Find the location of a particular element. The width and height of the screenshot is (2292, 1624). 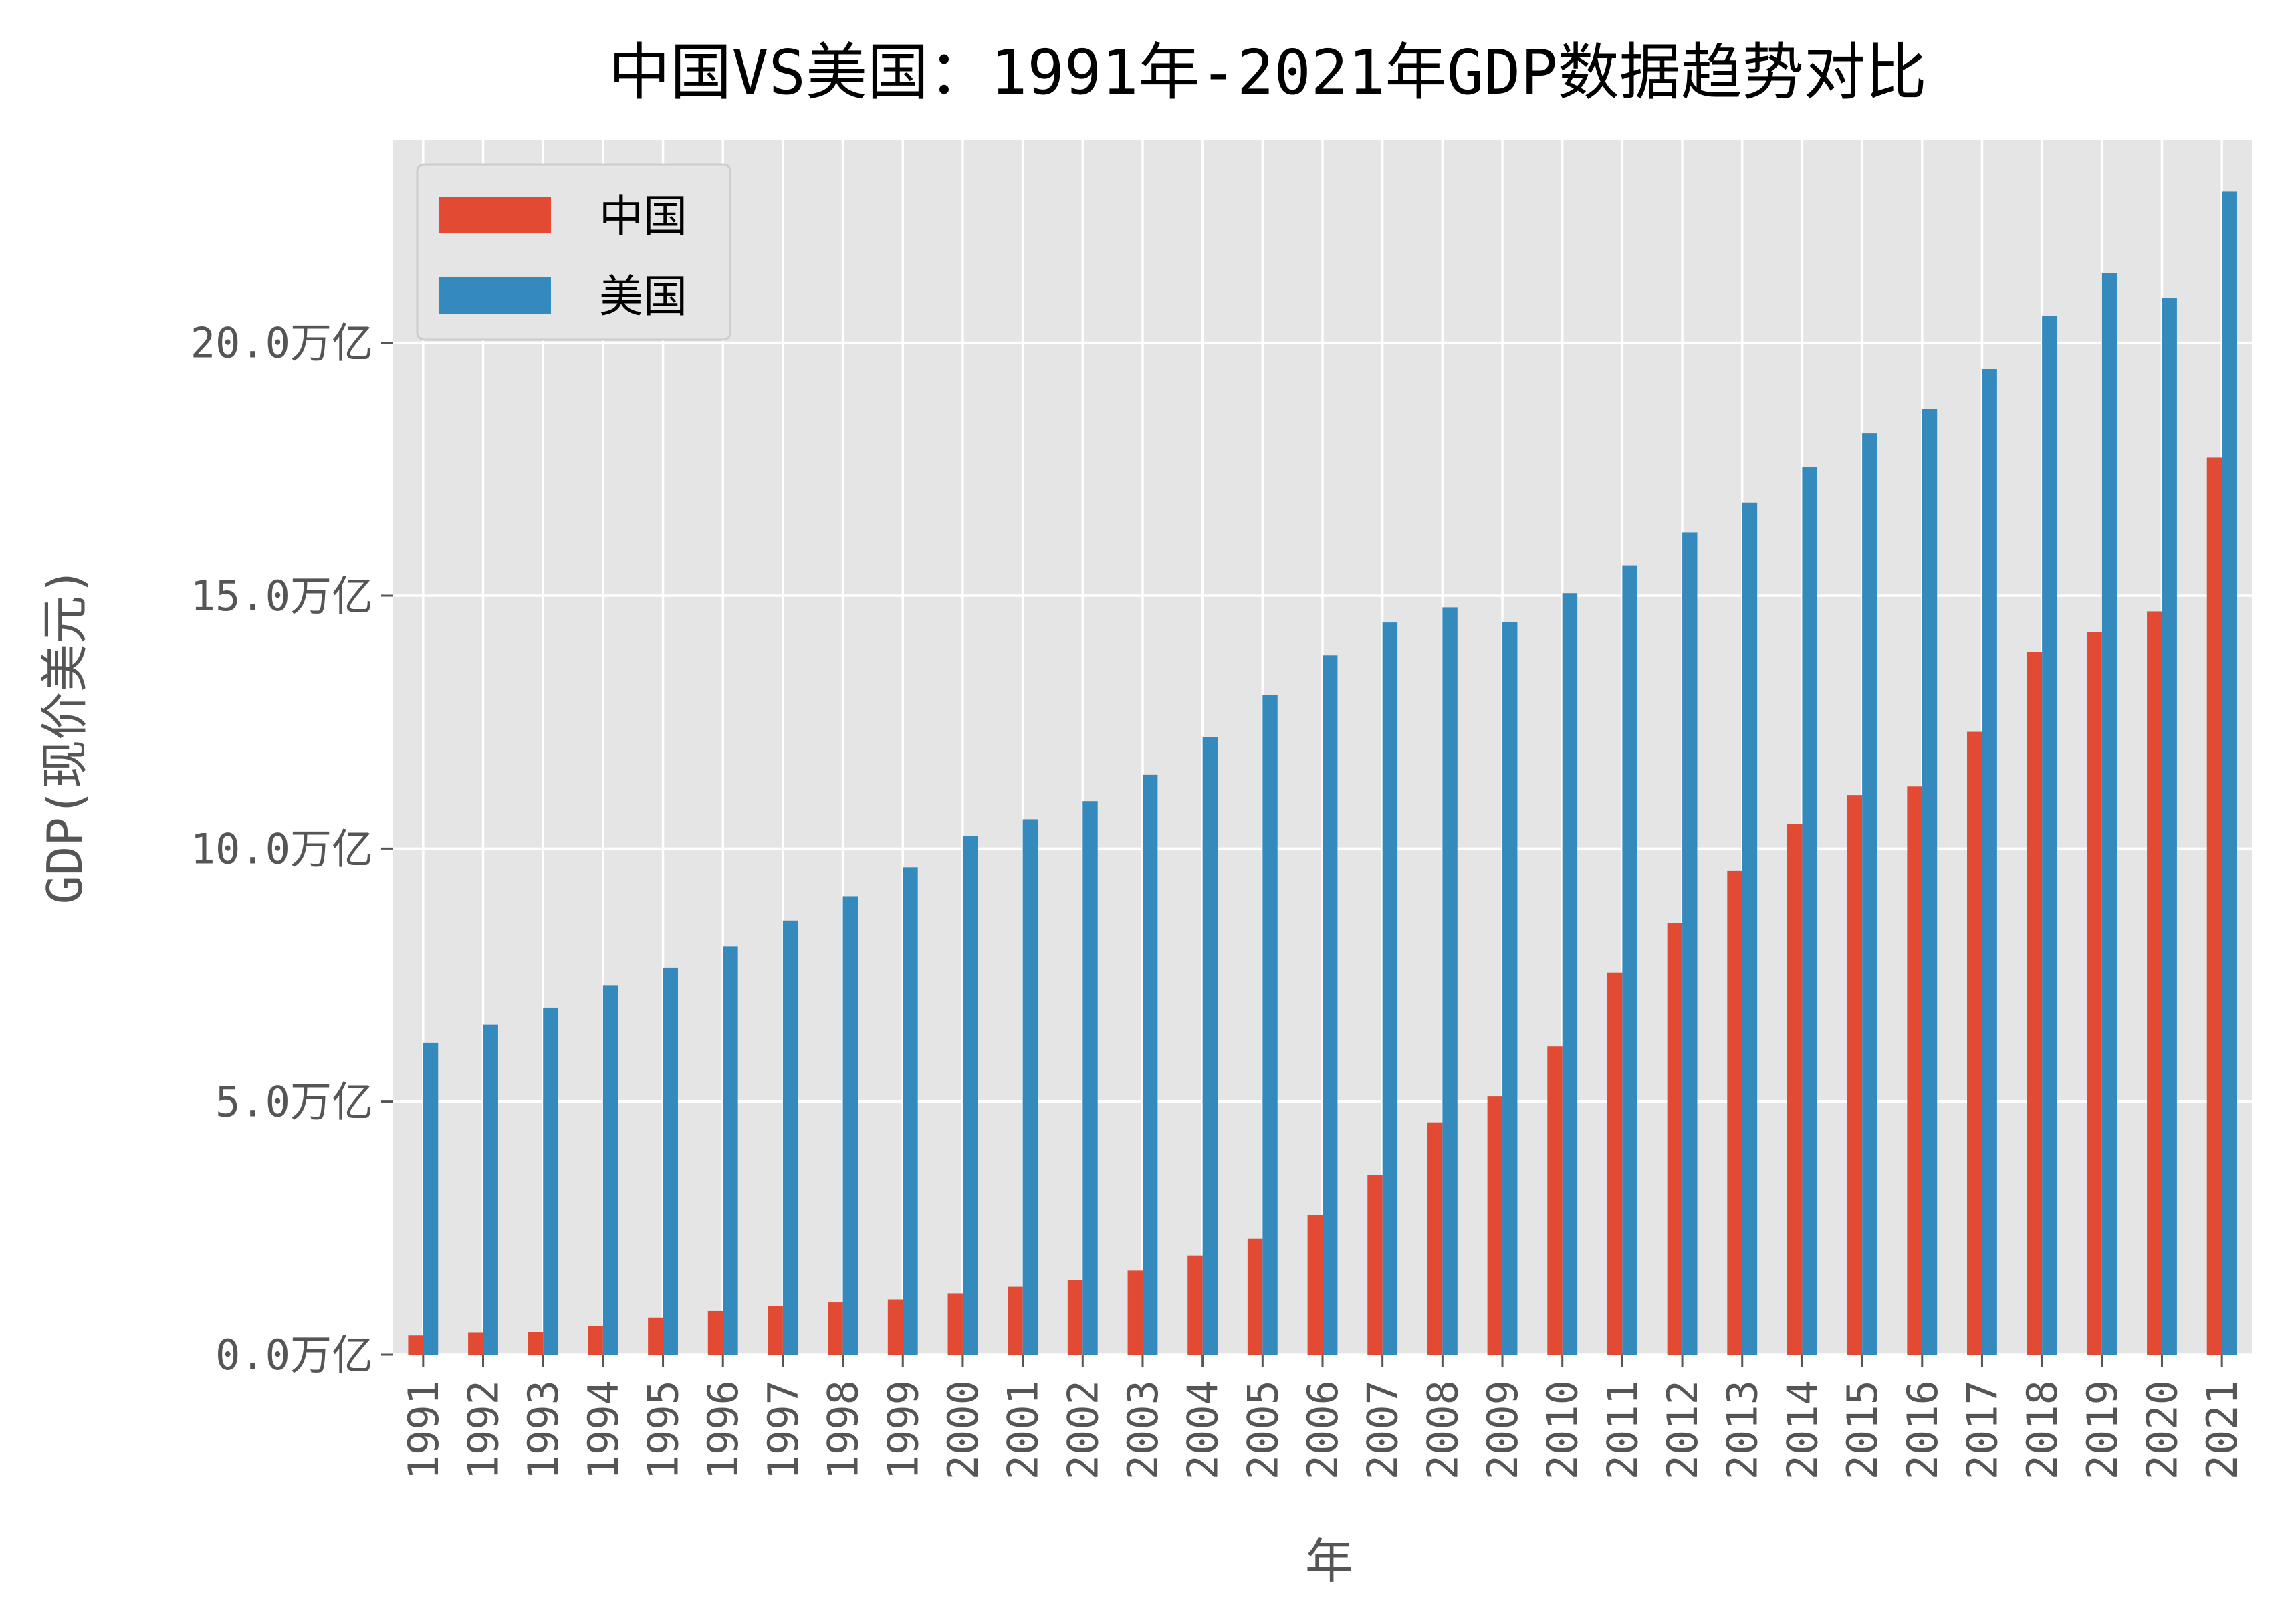

x-tick-label: 1997 is located at coordinates (783, 1430).